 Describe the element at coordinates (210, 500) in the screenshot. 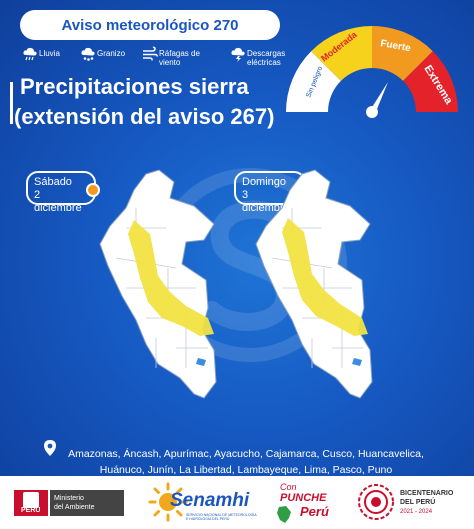

I see `senamhi-wordmark: Senamhi` at that location.